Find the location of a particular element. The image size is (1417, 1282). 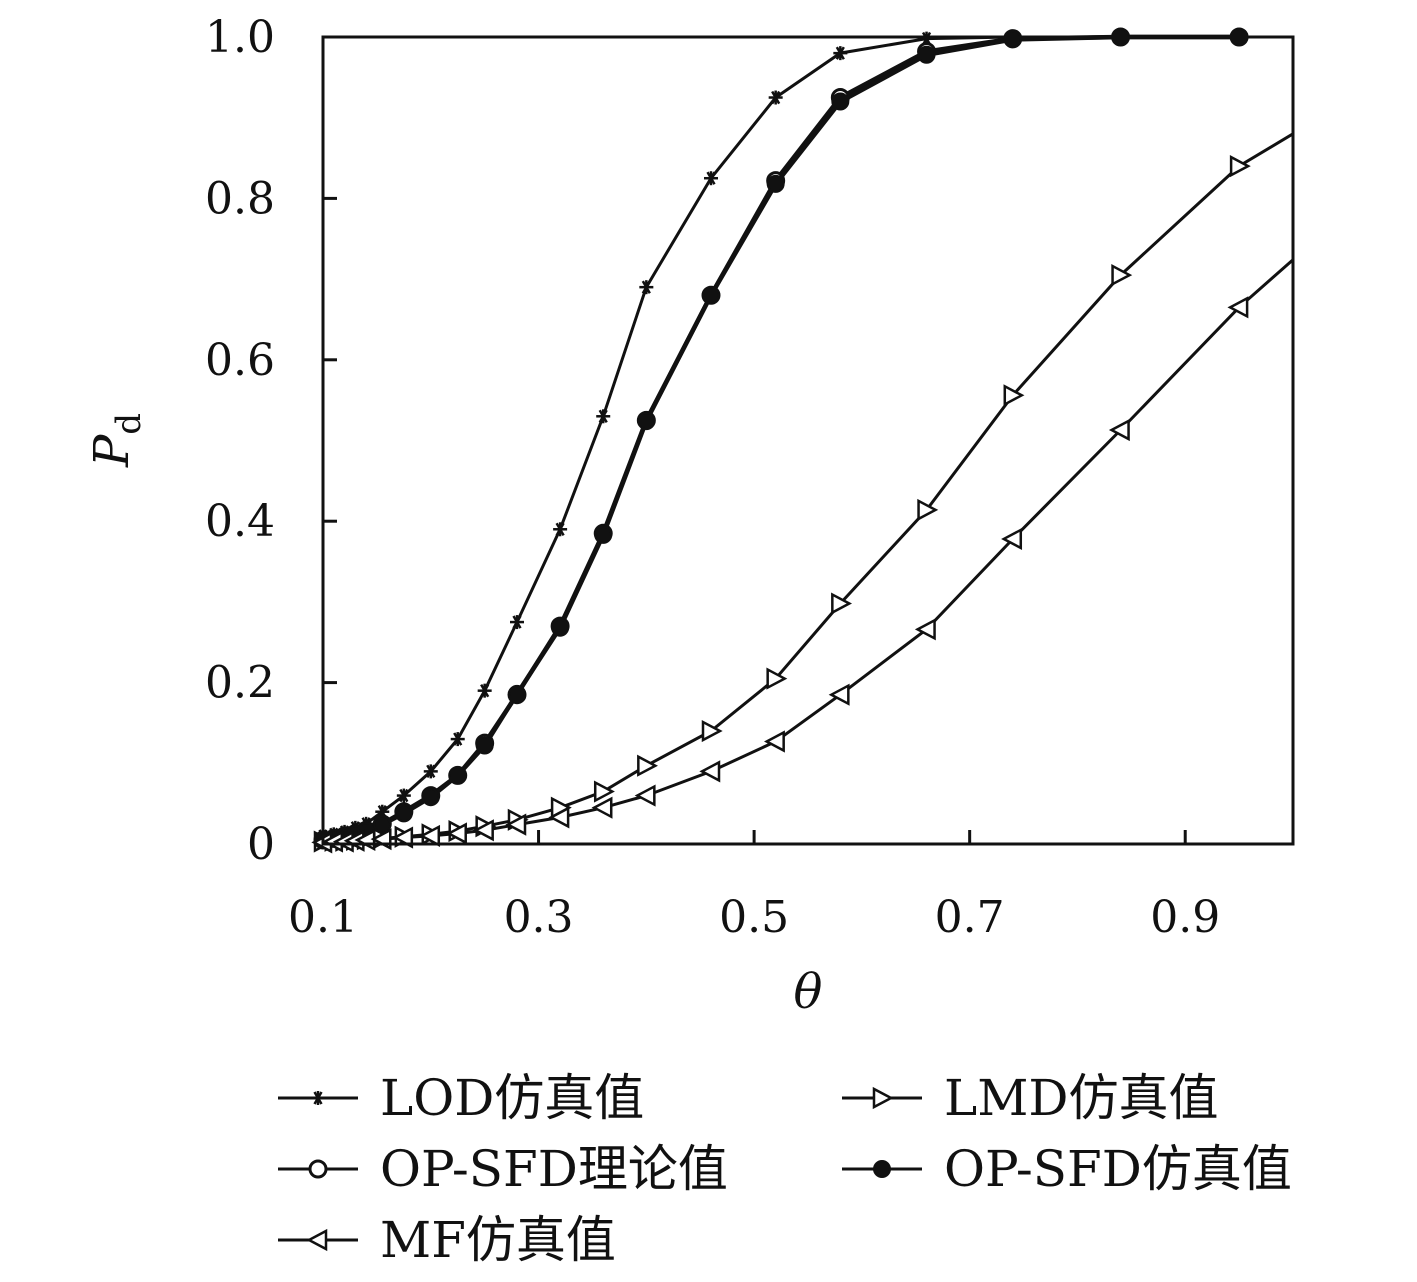

legend-label: OP-SFD仿真值 is located at coordinates (1118, 1169).